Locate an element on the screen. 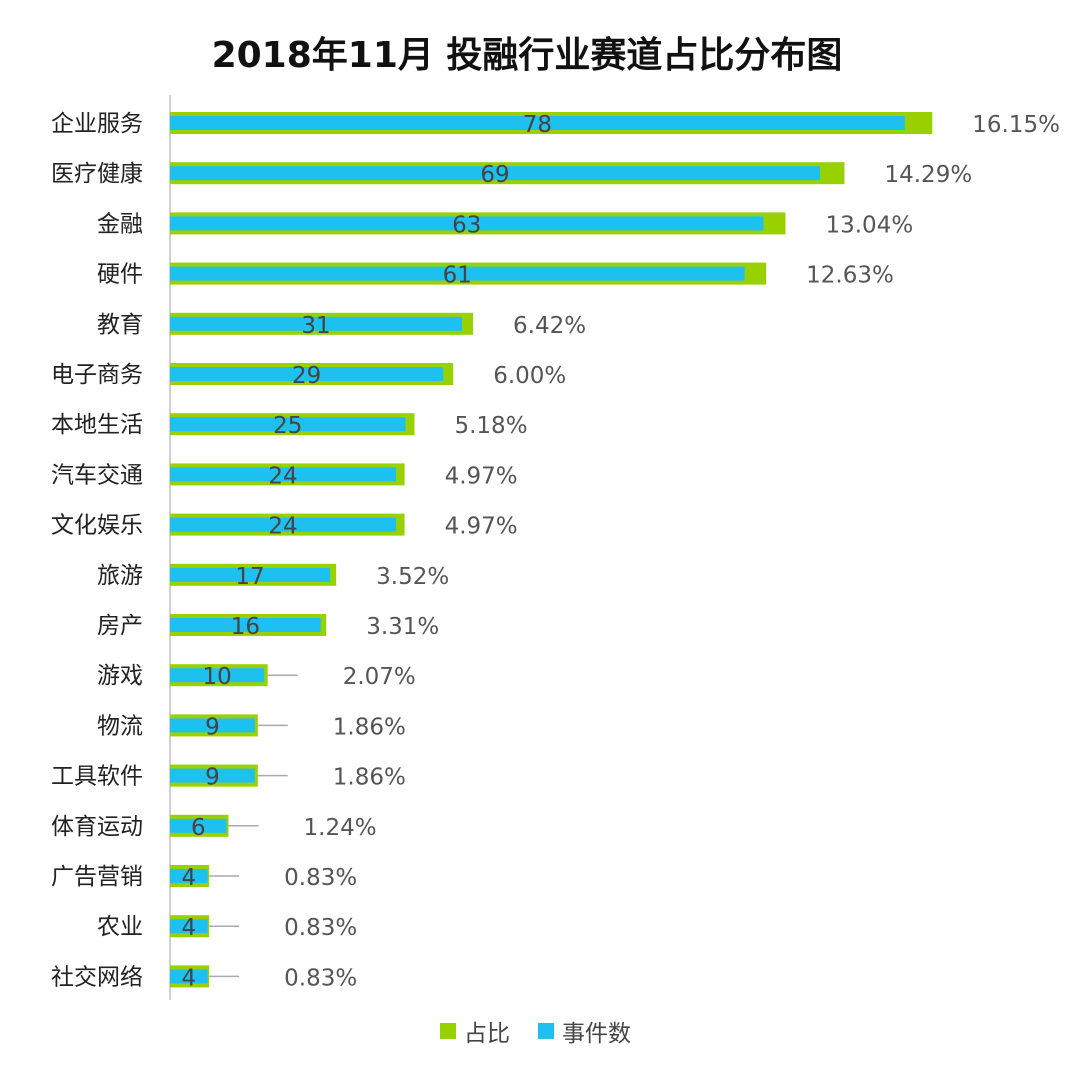 This screenshot has height=1072, width=1080. category-label: 教育 is located at coordinates (120, 325).